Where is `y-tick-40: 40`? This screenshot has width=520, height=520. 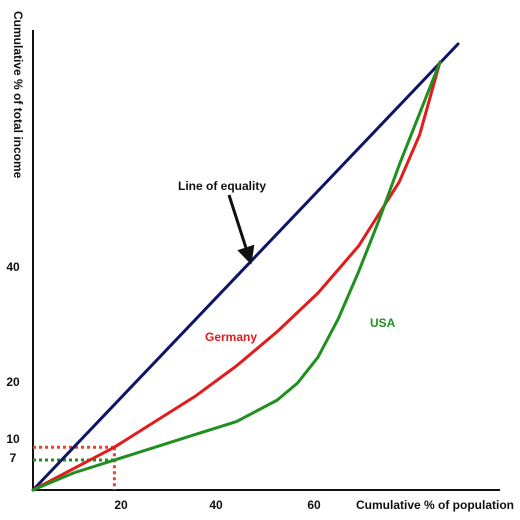 y-tick-40: 40 is located at coordinates (13, 267).